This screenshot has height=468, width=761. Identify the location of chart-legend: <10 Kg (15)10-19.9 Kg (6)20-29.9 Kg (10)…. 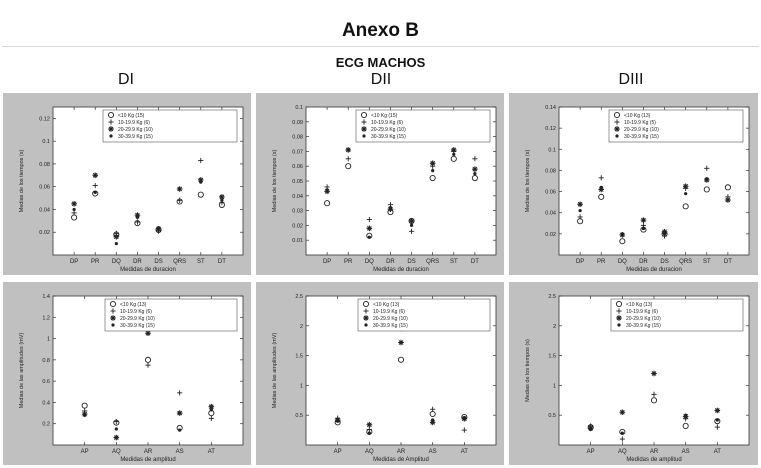
(423, 126).